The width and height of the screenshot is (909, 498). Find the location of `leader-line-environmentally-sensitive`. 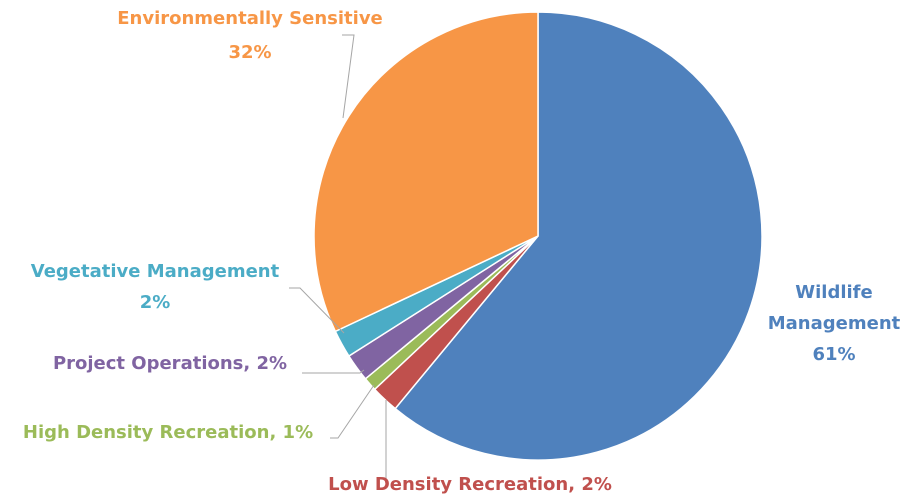

leader-line-environmentally-sensitive is located at coordinates (348, 76).